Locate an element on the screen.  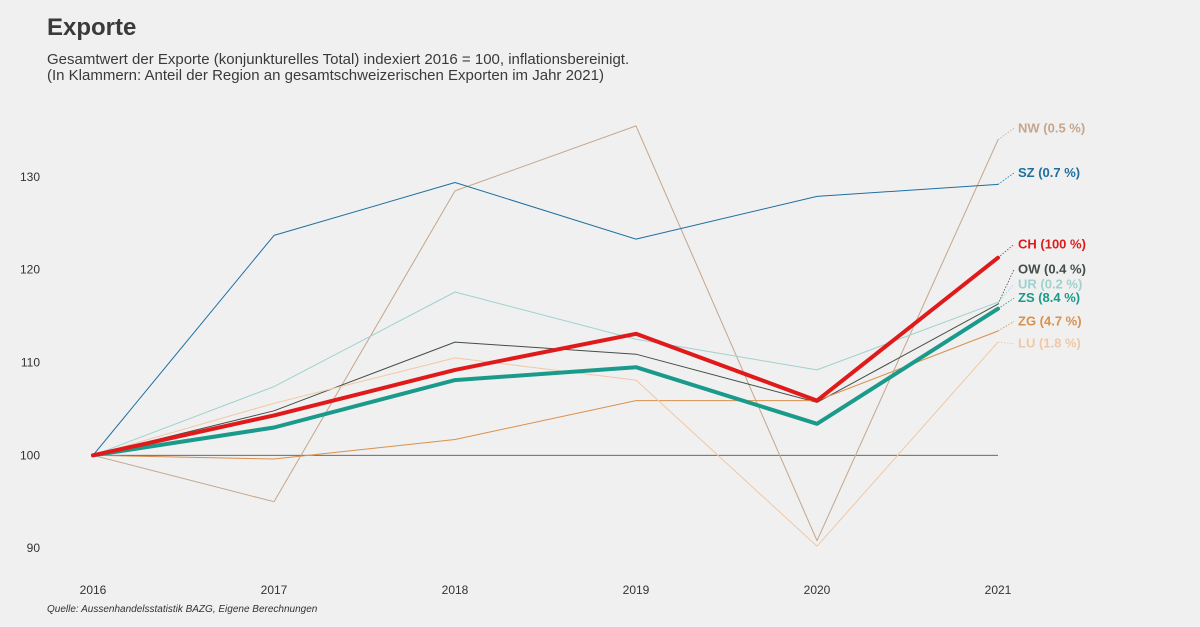
y-tick-label: 100 is located at coordinates (30, 455).